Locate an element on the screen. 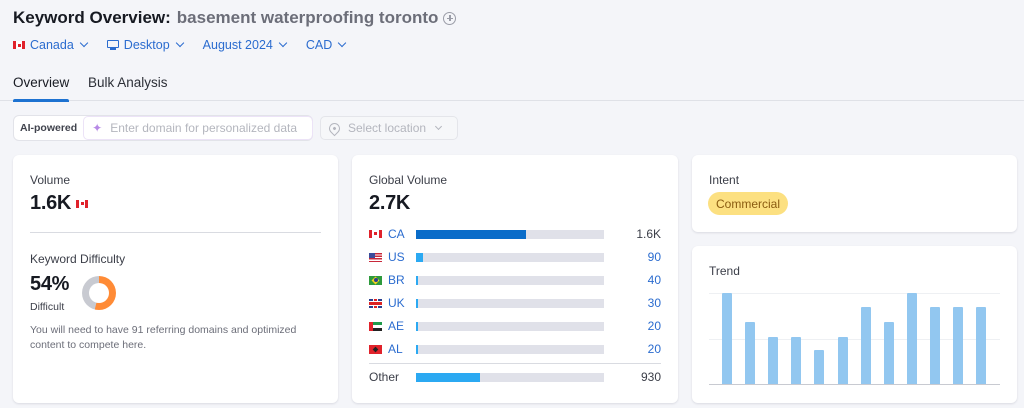 Image resolution: width=1024 pixels, height=408 pixels. add-keyword-icon is located at coordinates (450, 18).